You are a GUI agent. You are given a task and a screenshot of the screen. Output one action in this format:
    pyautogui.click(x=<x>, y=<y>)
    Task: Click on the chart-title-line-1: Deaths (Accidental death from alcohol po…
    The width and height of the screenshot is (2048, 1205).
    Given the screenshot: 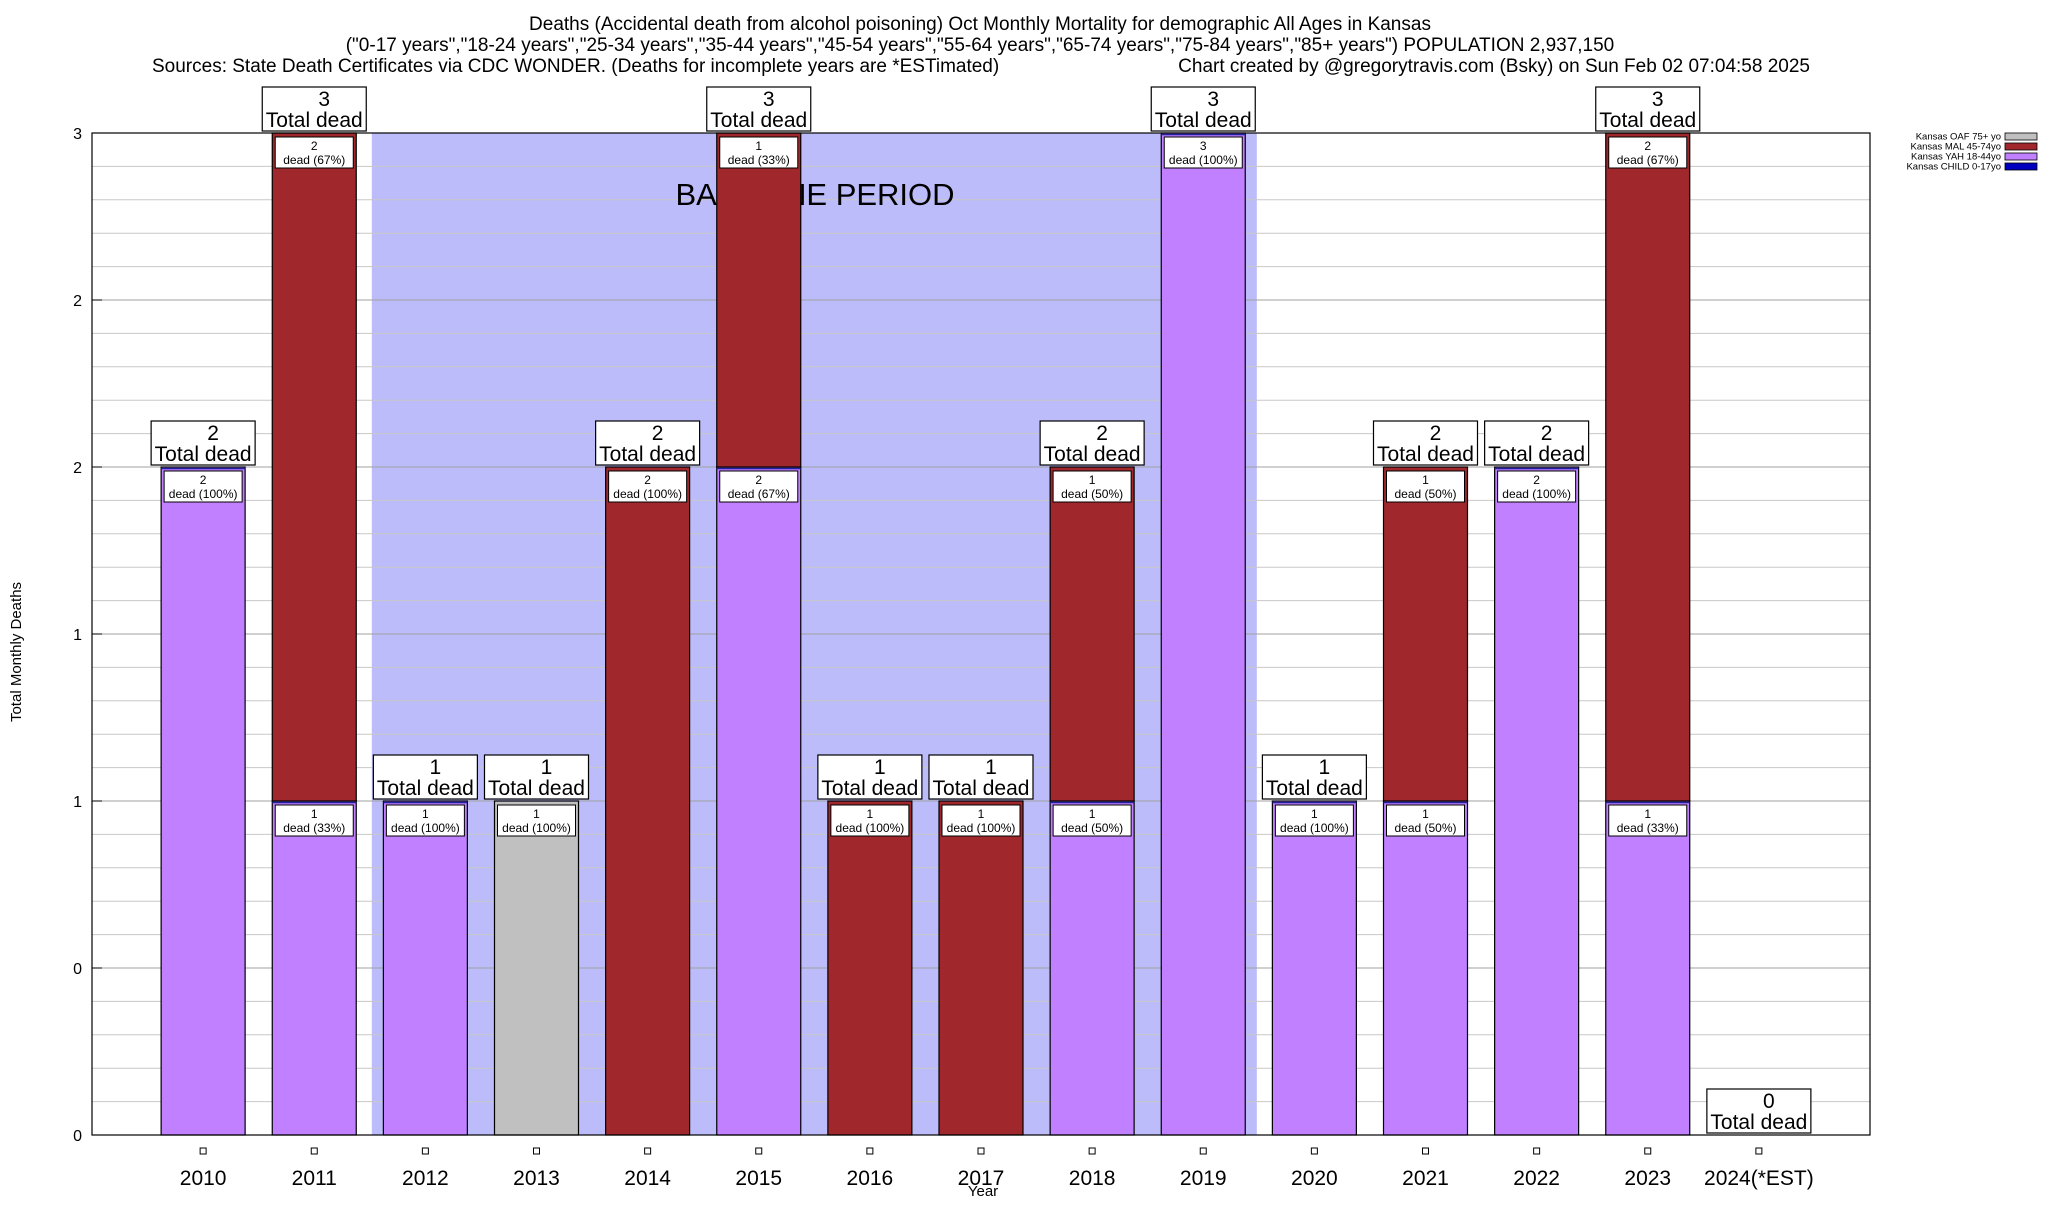 What is the action you would take?
    pyautogui.click(x=980, y=24)
    